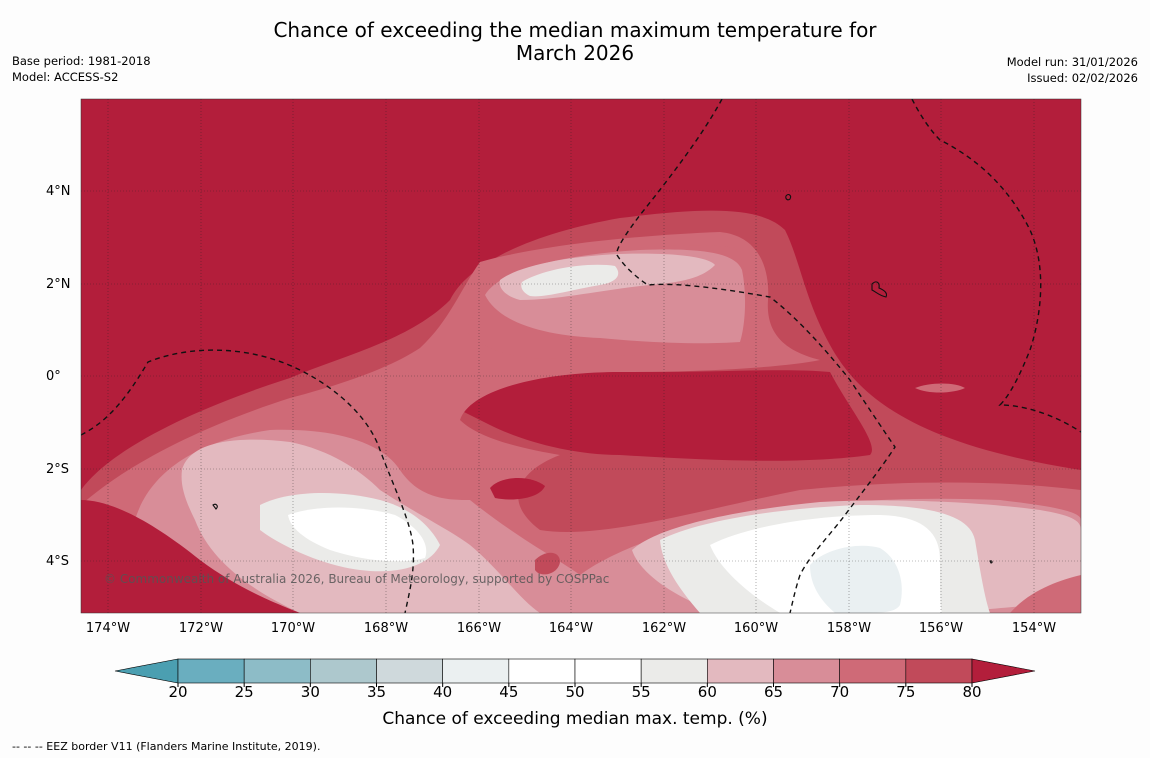 The height and width of the screenshot is (758, 1150). Describe the element at coordinates (178, 692) in the screenshot. I see `colorbar-tick-label: 20` at that location.